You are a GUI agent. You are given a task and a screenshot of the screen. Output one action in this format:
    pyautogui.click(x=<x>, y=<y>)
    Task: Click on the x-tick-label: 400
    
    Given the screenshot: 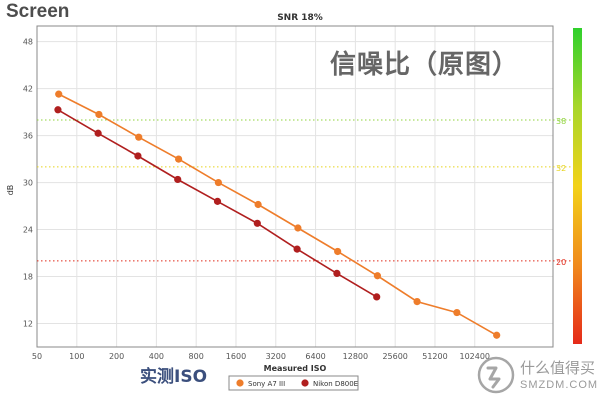 What is the action you would take?
    pyautogui.click(x=156, y=356)
    